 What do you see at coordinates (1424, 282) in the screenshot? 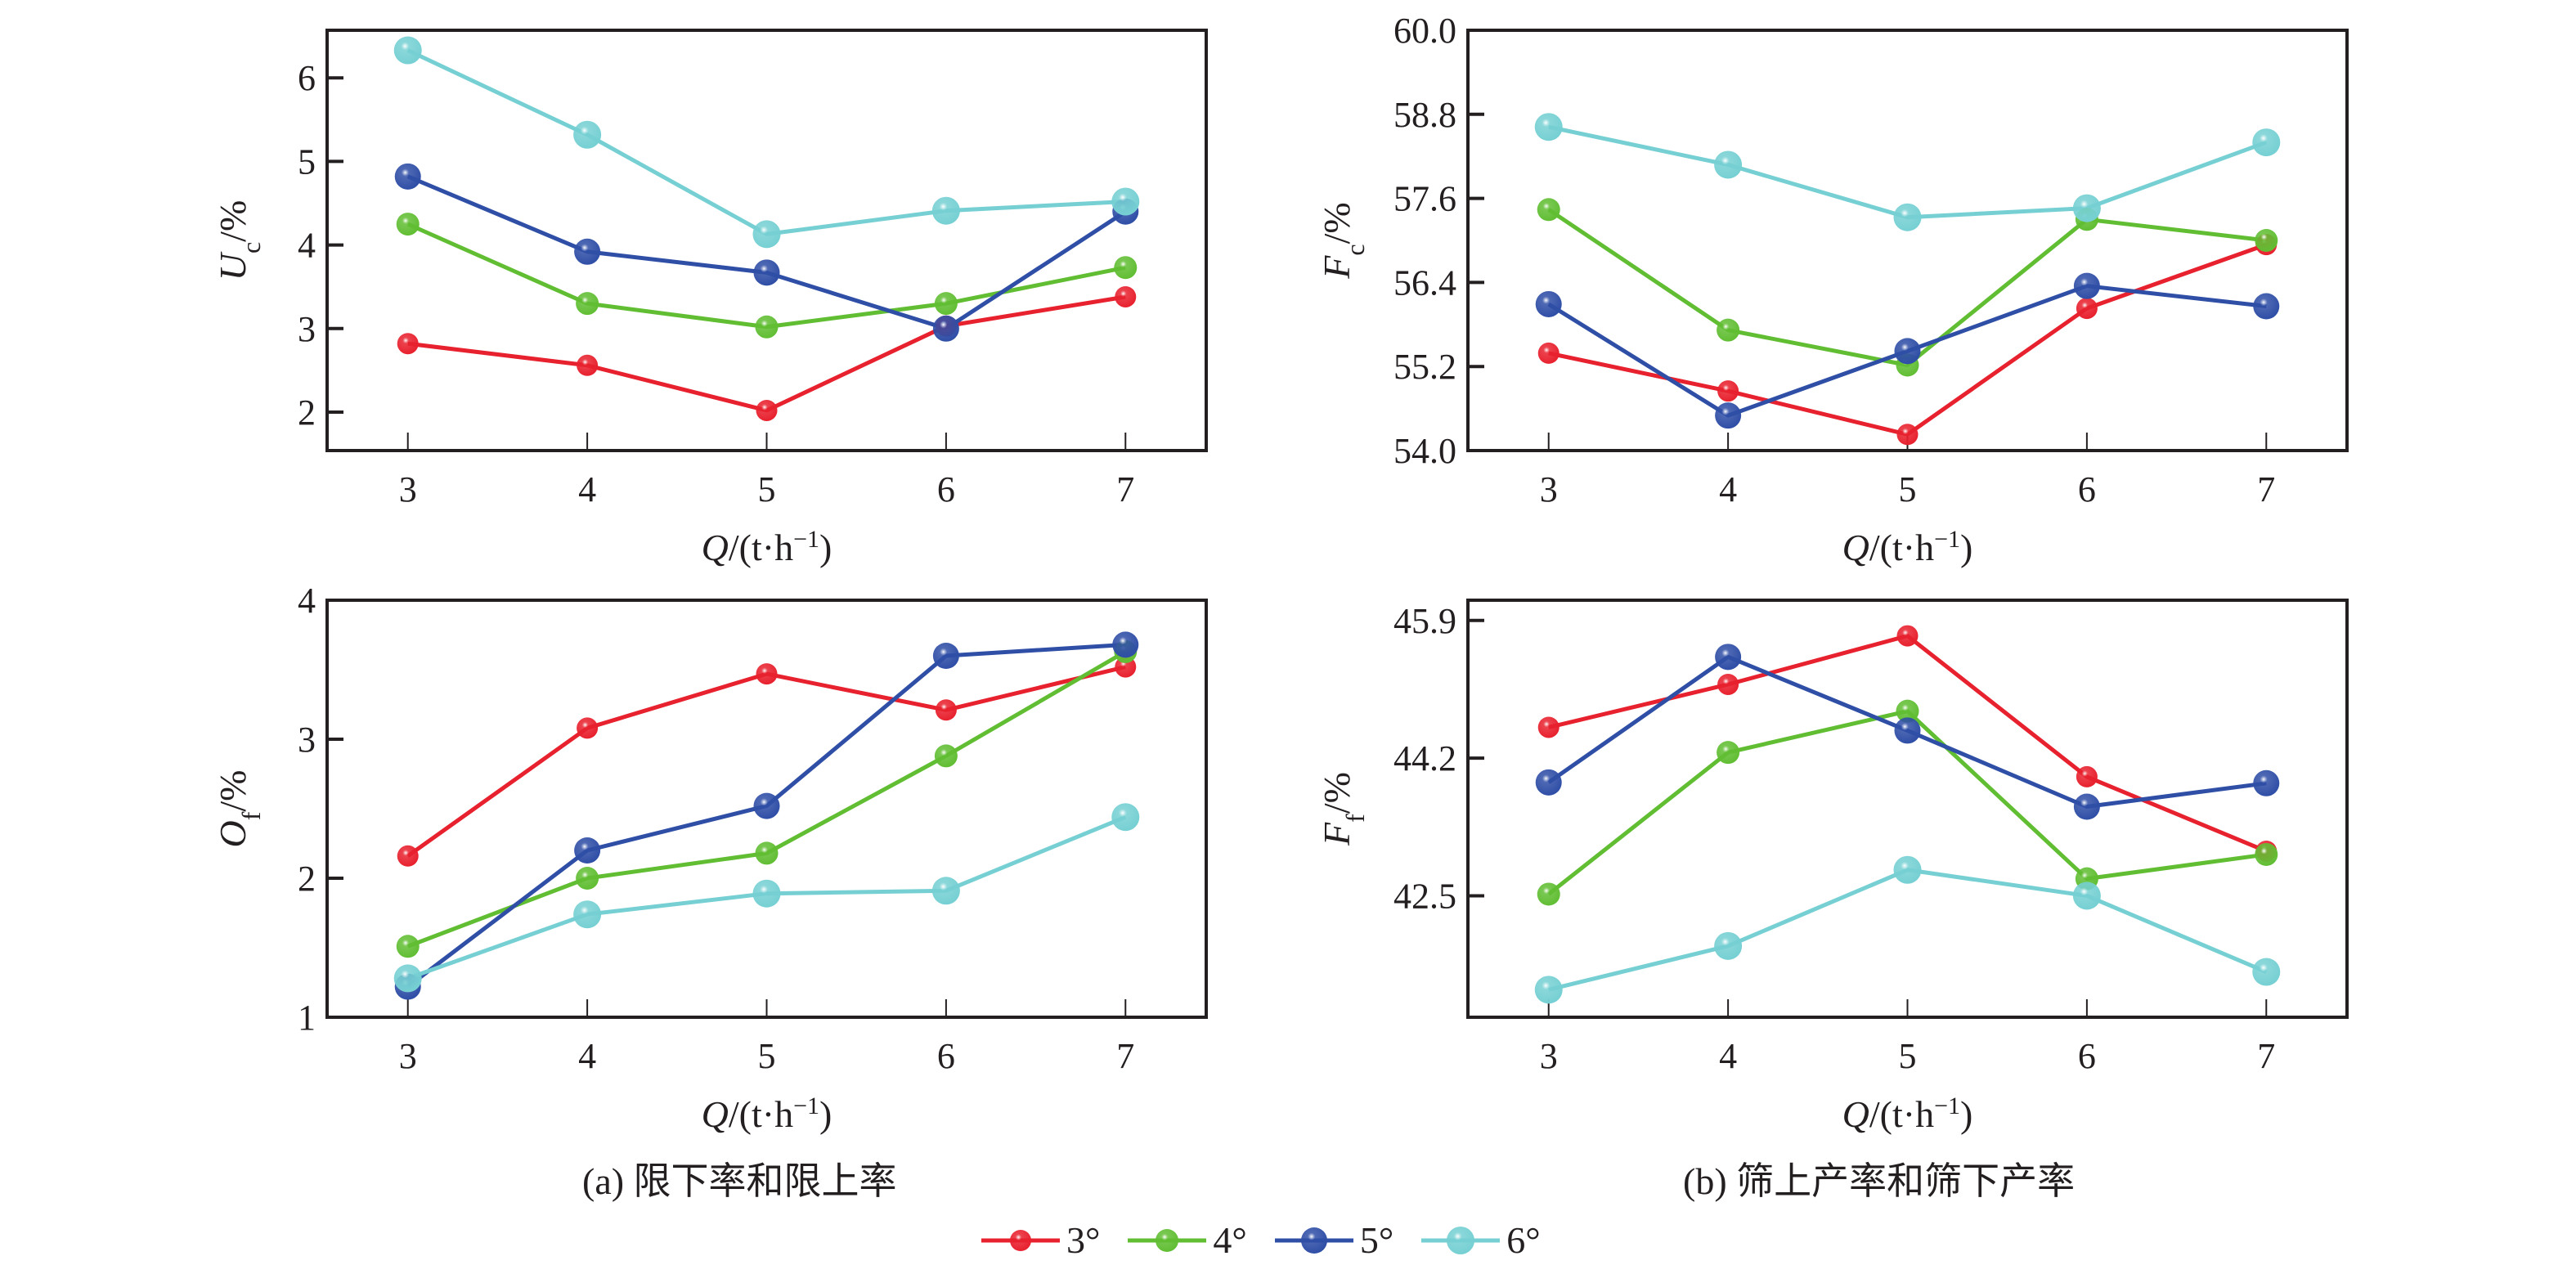
I see `y-tick-label: 56.4` at bounding box center [1424, 282].